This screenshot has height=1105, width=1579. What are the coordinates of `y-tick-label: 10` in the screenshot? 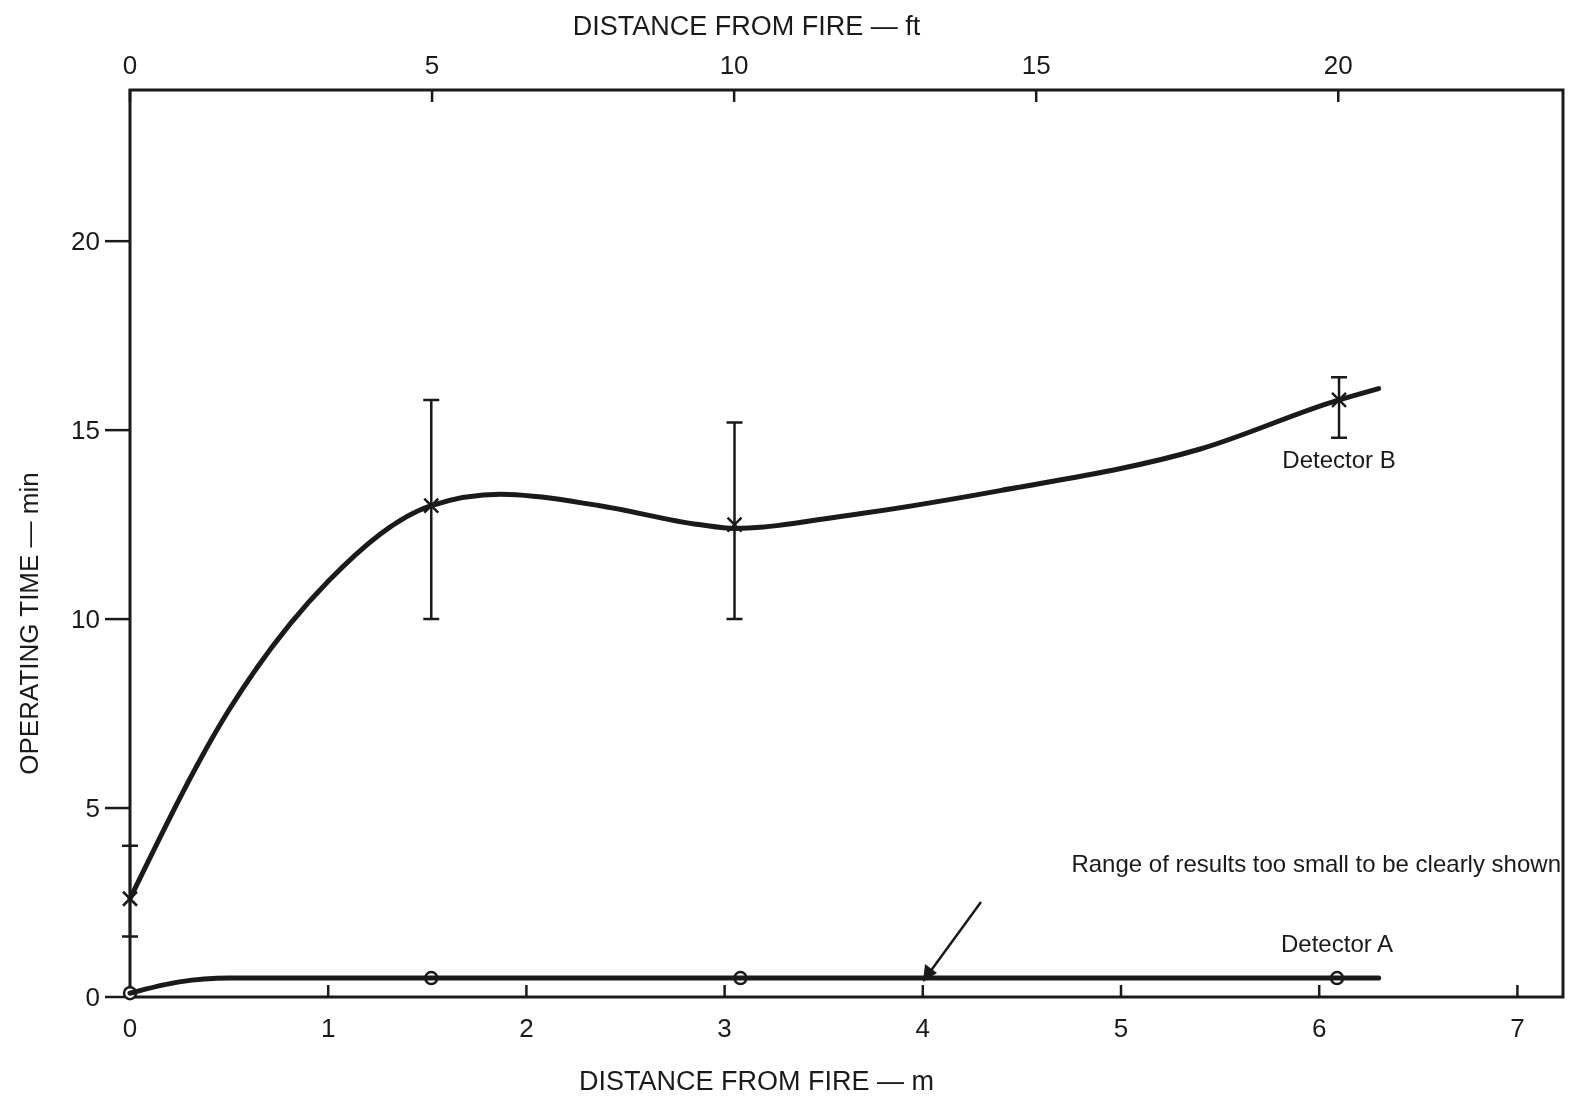 It's located at (85, 619).